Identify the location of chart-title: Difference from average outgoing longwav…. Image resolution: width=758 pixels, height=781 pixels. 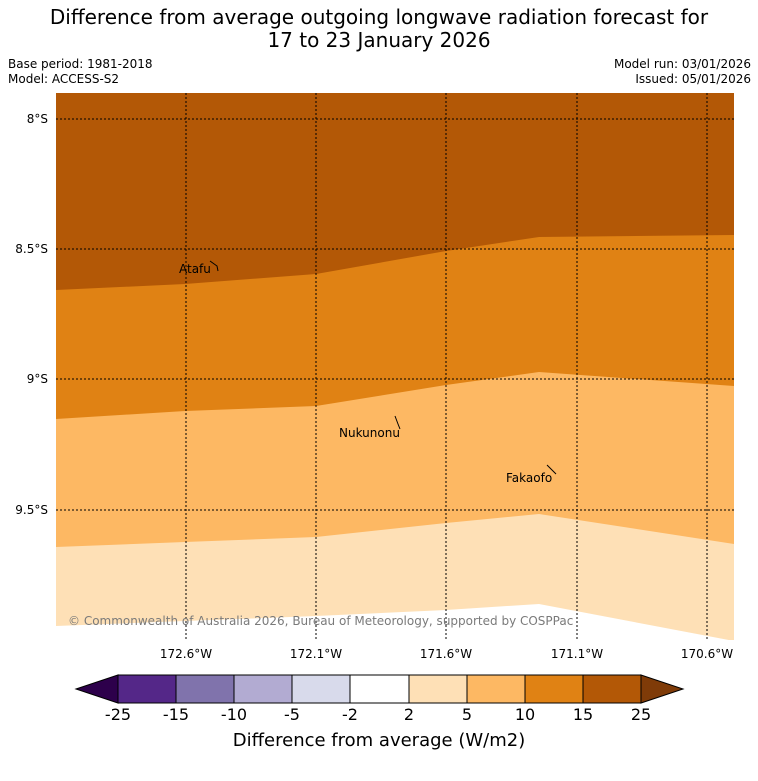
(379, 29).